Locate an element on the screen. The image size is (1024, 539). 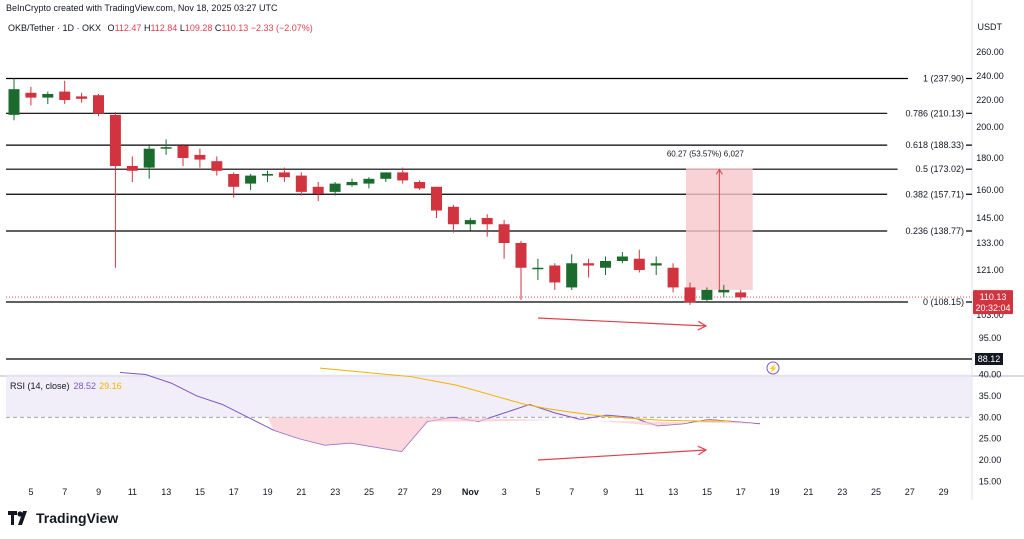
close-label: C is located at coordinates (218, 28).